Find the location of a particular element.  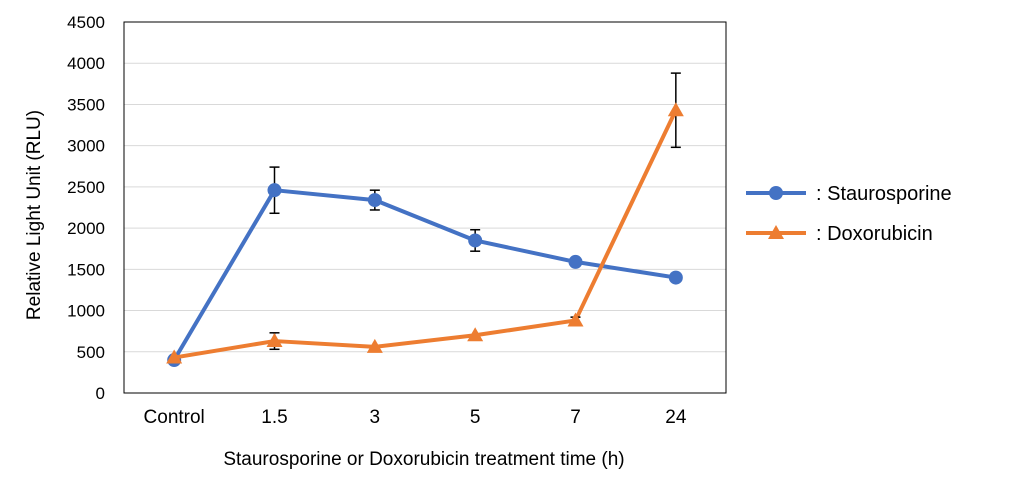

y-tick-label: 4500 is located at coordinates (86, 22).